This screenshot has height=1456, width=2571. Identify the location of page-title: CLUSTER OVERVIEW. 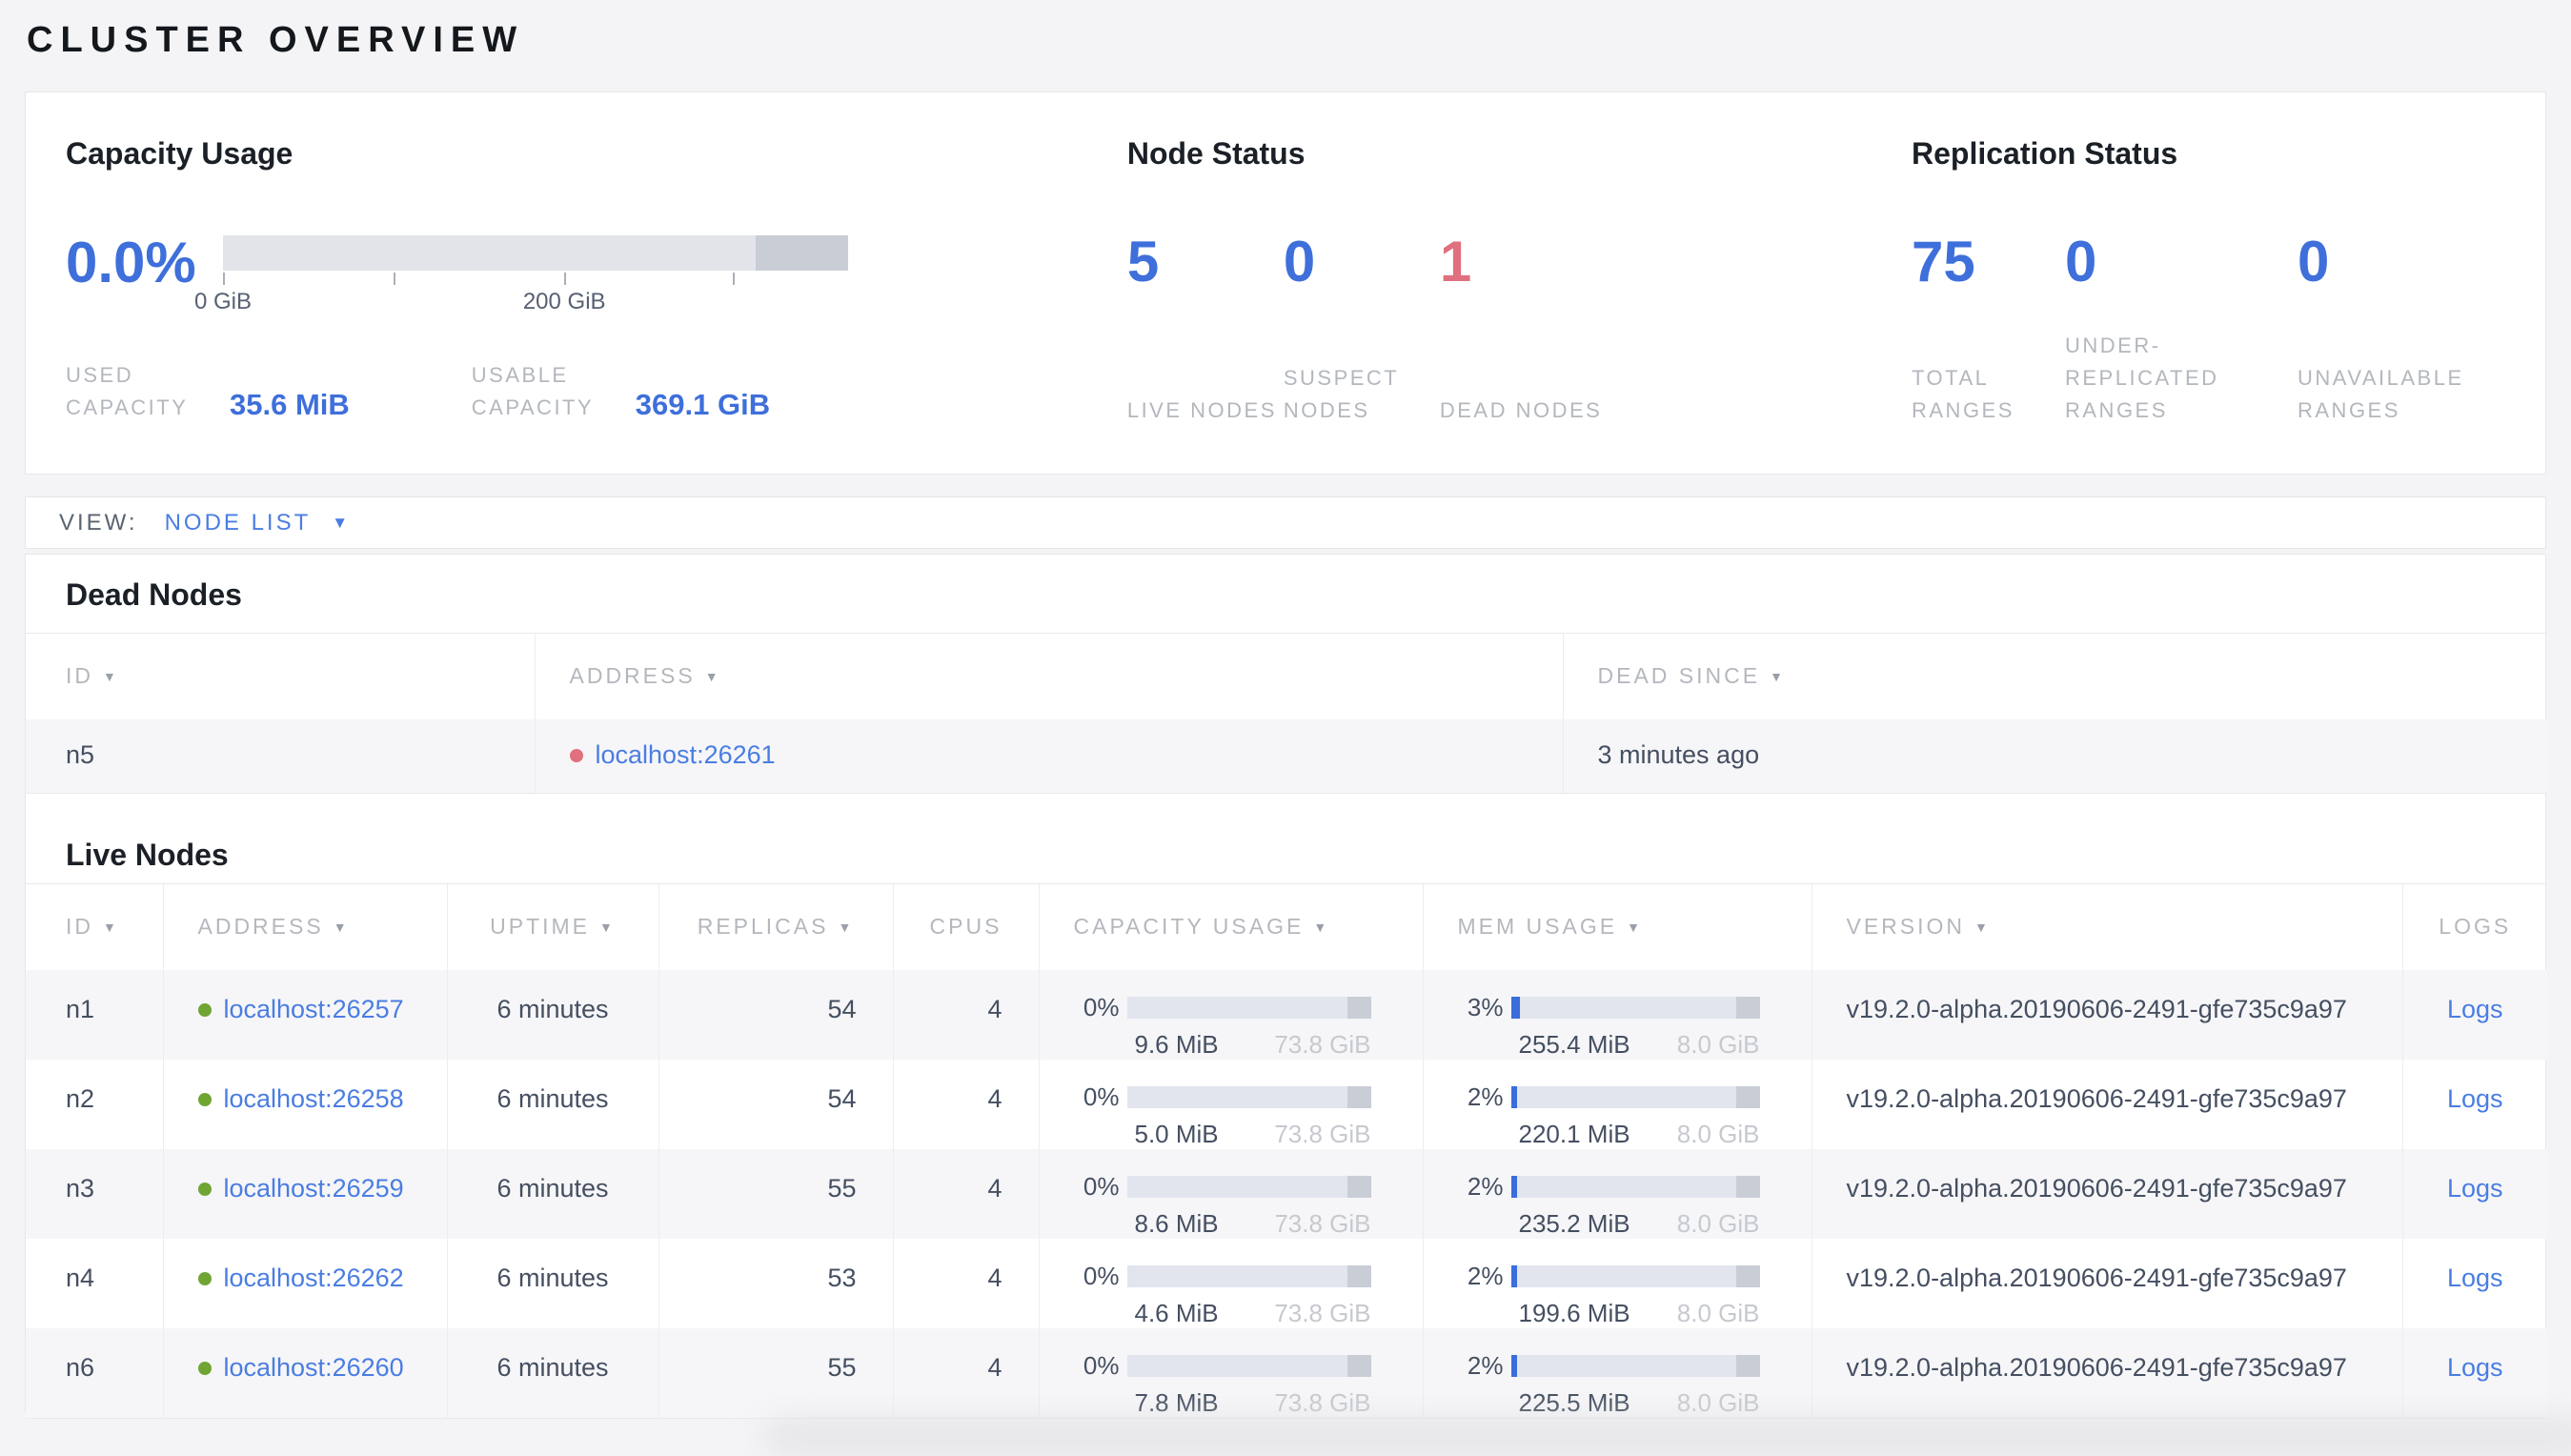
(276, 40).